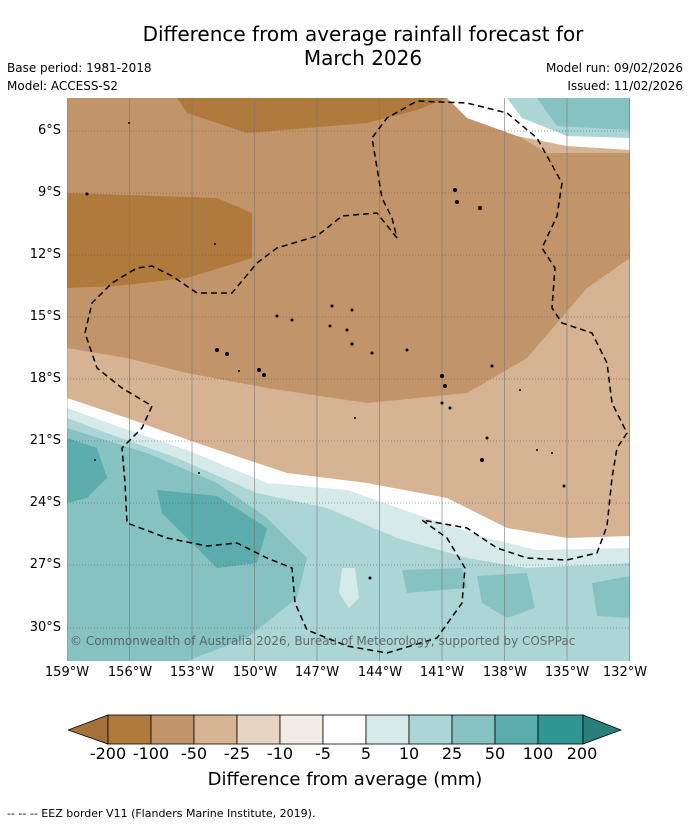 The image size is (690, 827). I want to click on lon-label: 156°W, so click(130, 672).